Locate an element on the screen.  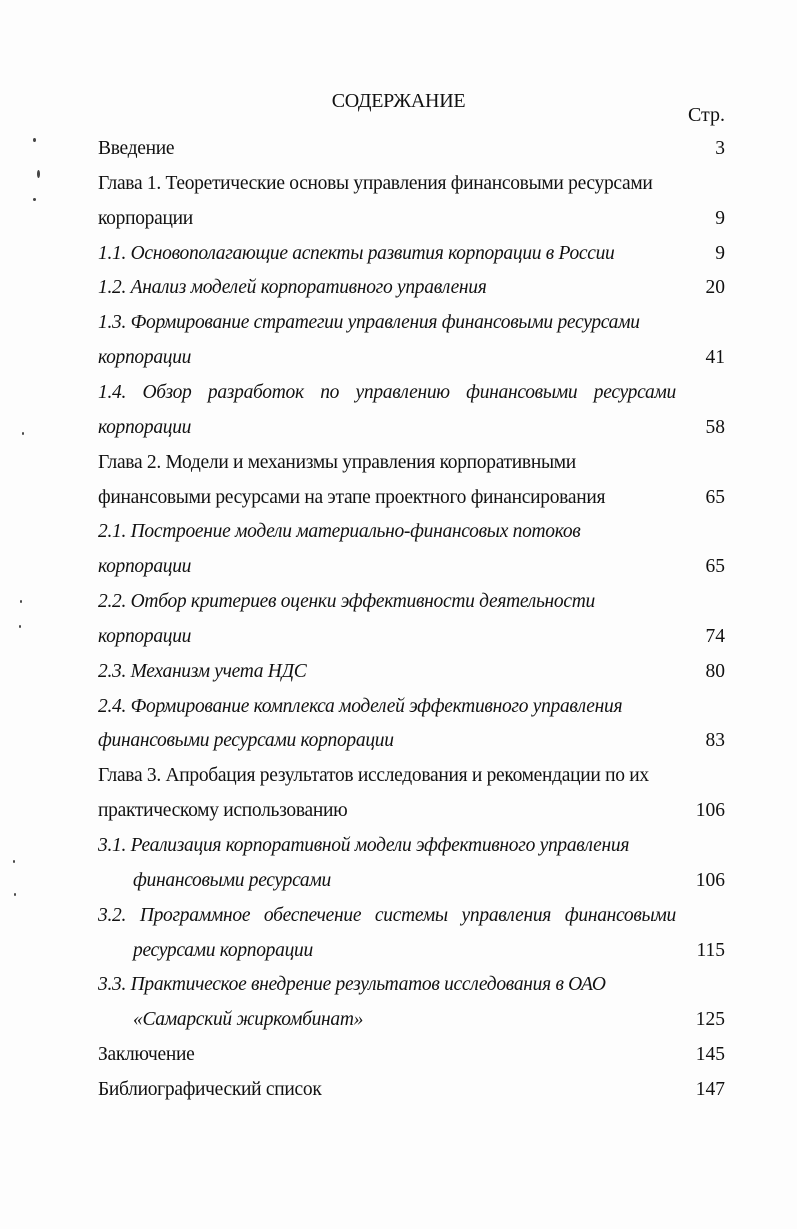
toc-entry-line: Заключение is located at coordinates (146, 1055).